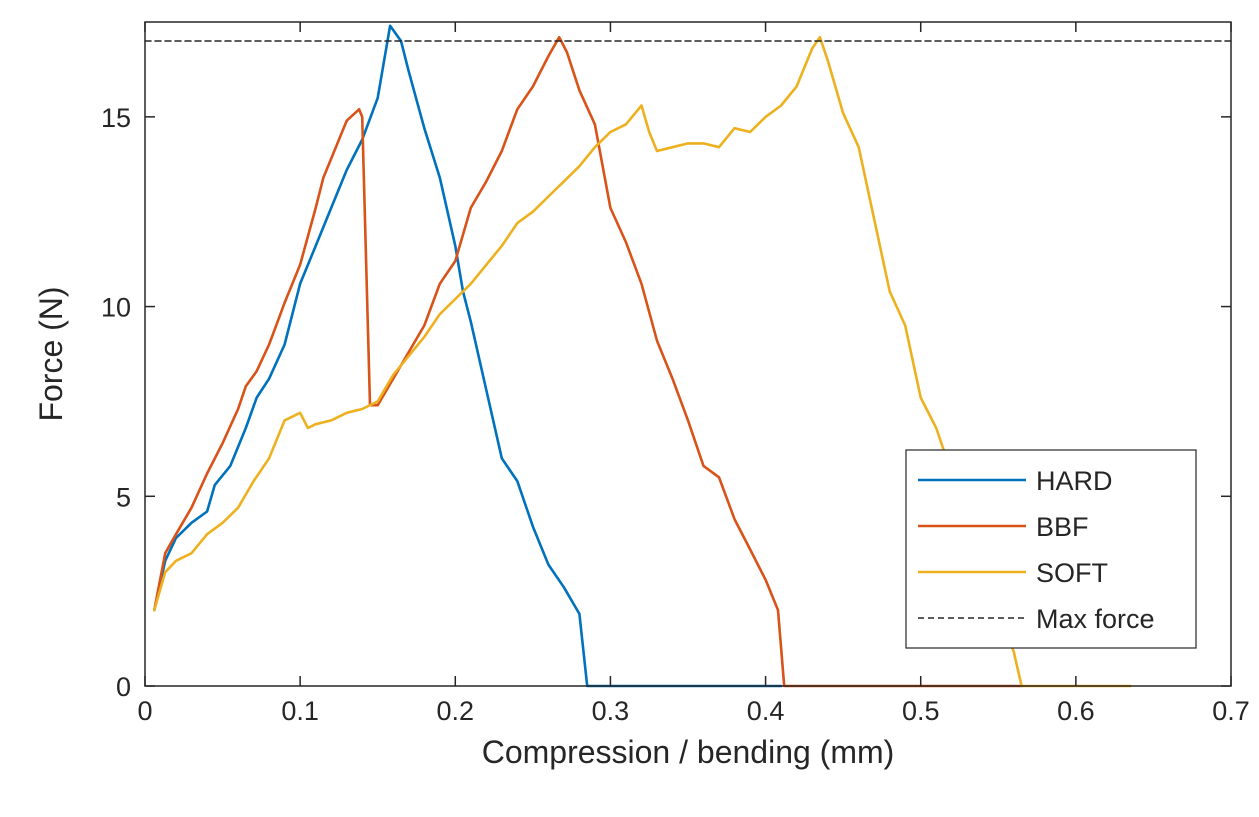  I want to click on y-tick-label: 10, so click(116, 308).